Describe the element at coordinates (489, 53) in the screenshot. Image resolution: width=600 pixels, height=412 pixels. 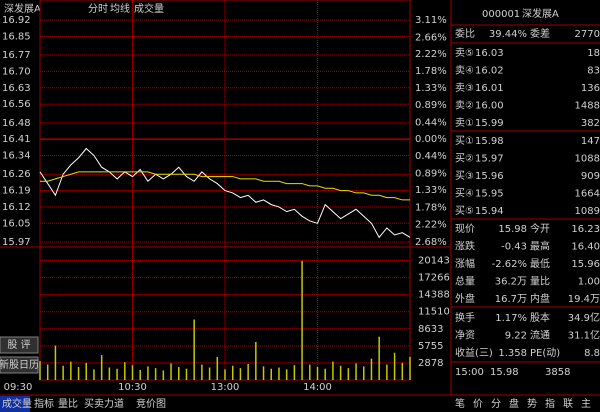
I see `book-price: 16.03` at that location.